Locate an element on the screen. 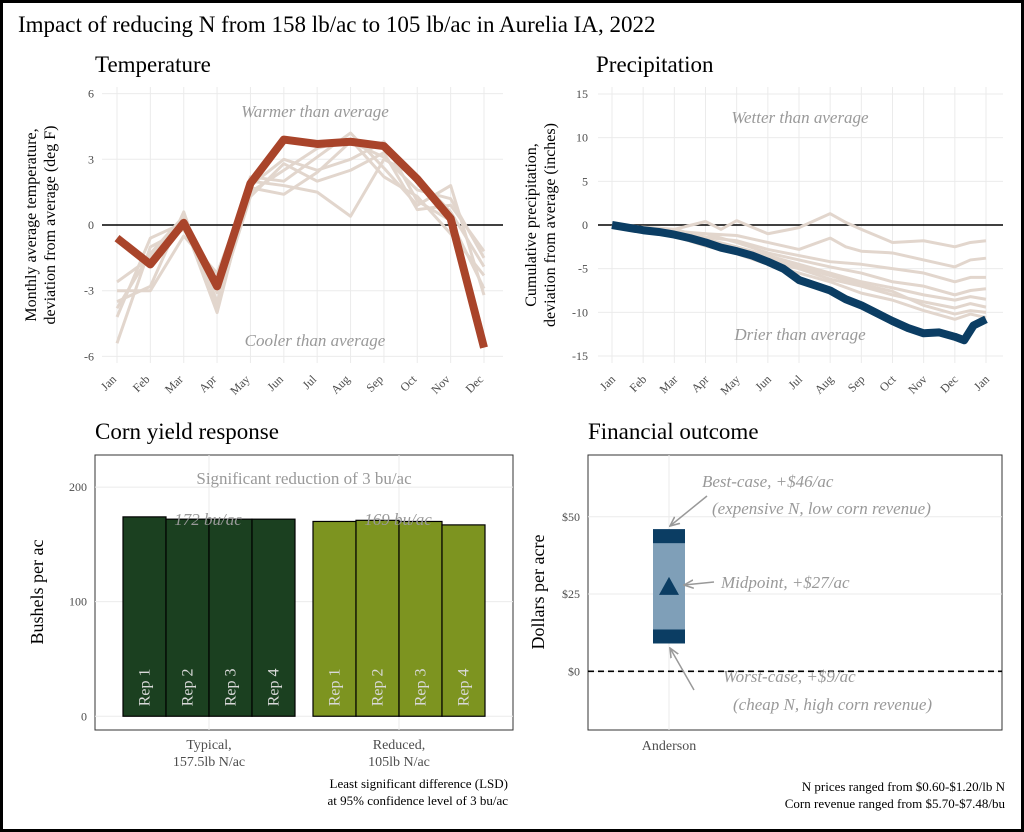 The height and width of the screenshot is (832, 1024). y-axis-label-line: Monthly average temperature, is located at coordinates (31, 224).